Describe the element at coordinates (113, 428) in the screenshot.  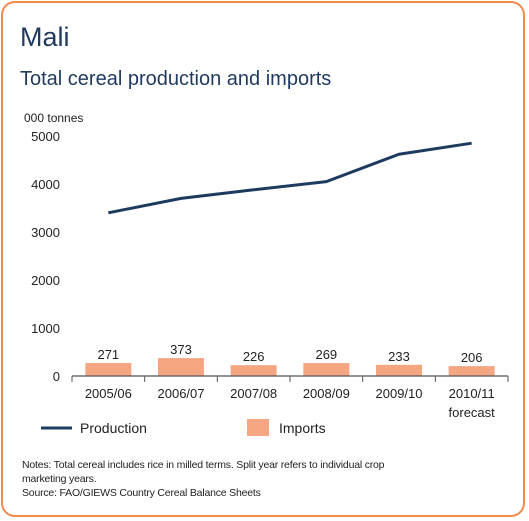
I see `legend-production-label: Production` at that location.